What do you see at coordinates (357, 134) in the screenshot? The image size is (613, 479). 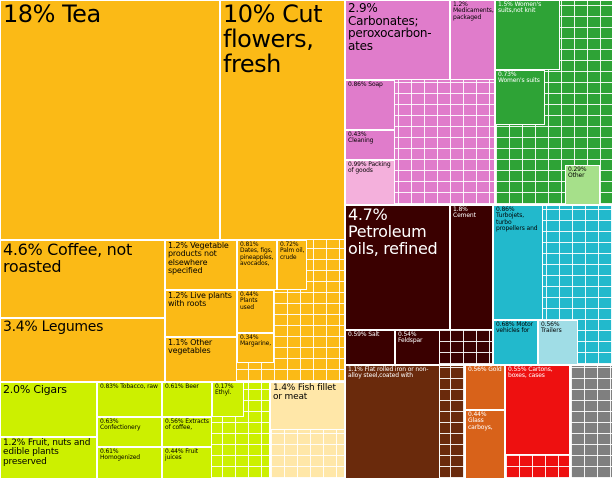 I see `value-label: 0.43%` at bounding box center [357, 134].